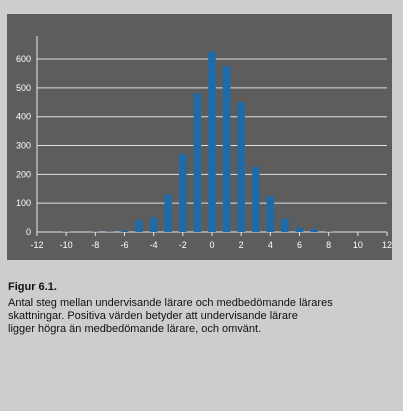 This screenshot has height=411, width=403. What do you see at coordinates (23, 174) in the screenshot?
I see `y-tick-label: 200` at bounding box center [23, 174].